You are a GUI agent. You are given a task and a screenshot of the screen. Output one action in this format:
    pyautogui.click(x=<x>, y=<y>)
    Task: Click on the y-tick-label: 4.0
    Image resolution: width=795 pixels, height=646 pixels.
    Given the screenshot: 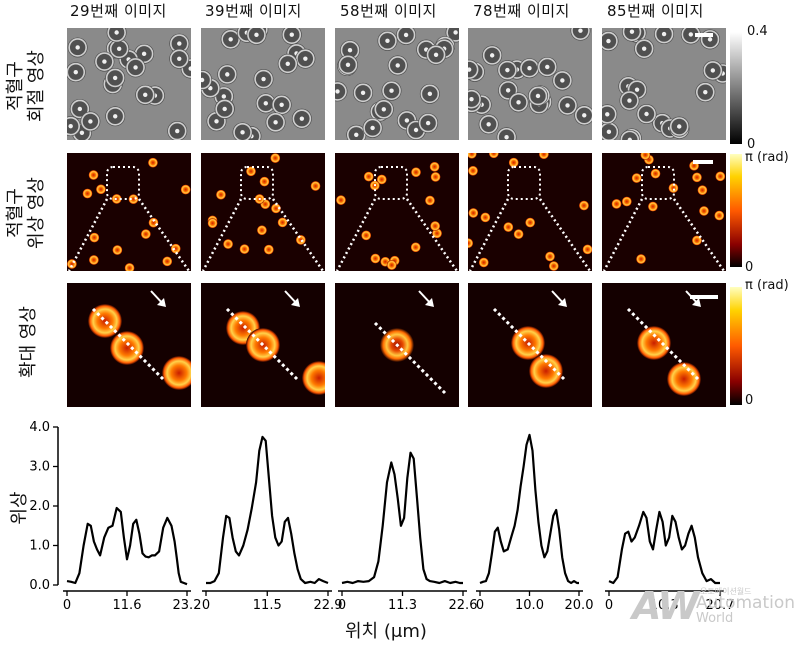 What is the action you would take?
    pyautogui.click(x=39, y=427)
    